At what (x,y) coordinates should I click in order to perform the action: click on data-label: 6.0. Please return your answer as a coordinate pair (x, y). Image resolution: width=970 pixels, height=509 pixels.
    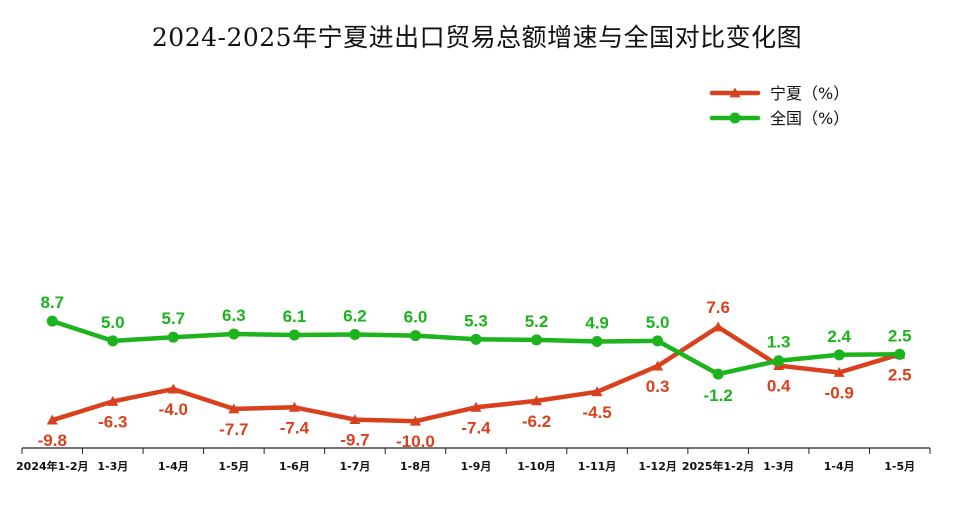
    Looking at the image, I should click on (416, 317).